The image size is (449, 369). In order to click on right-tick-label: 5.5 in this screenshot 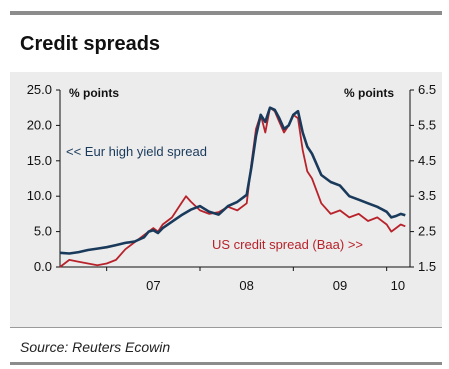, I will do `click(427, 124)`.